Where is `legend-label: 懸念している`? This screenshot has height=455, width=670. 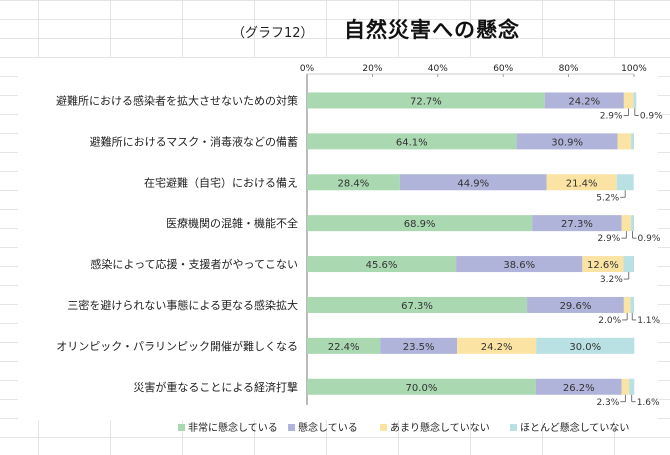 legend-label: 懸念している is located at coordinates (328, 427).